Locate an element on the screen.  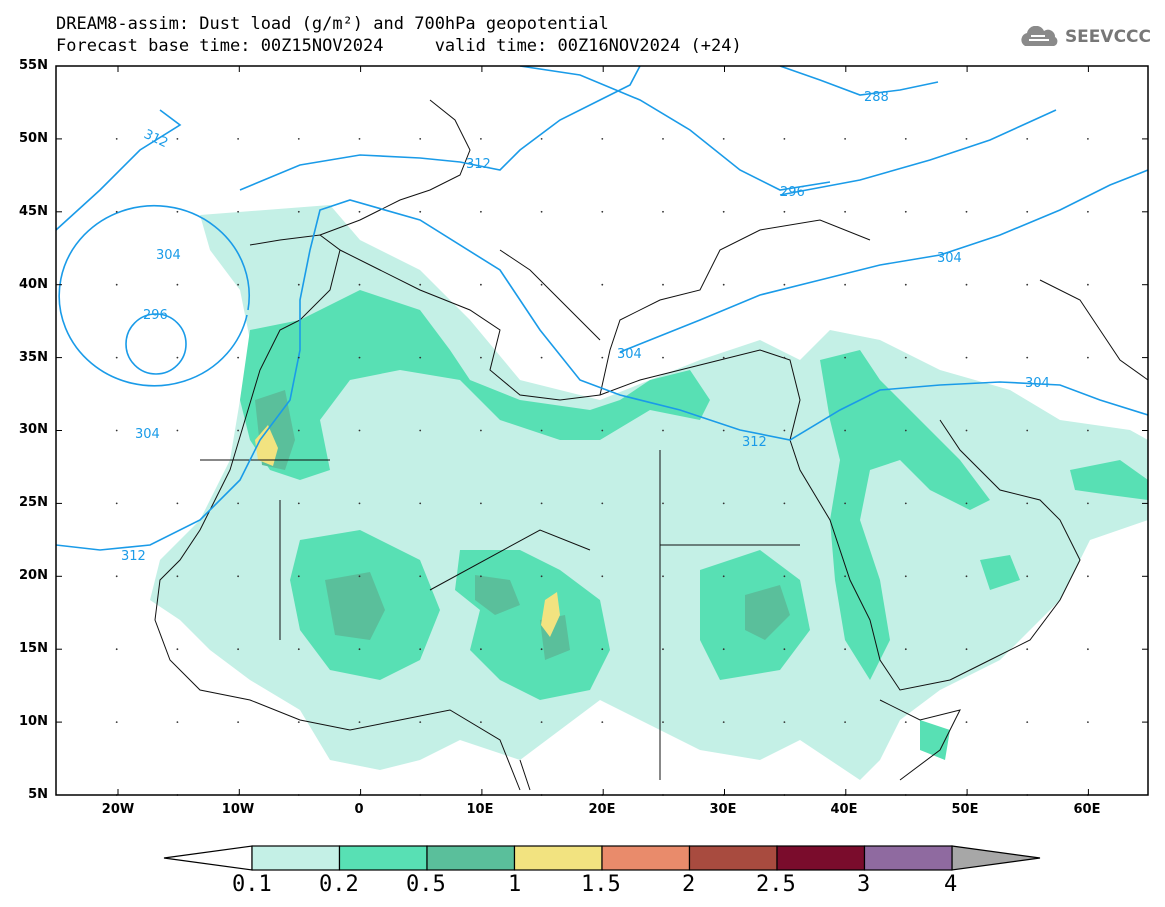
colorbar is located at coordinates (602, 858).